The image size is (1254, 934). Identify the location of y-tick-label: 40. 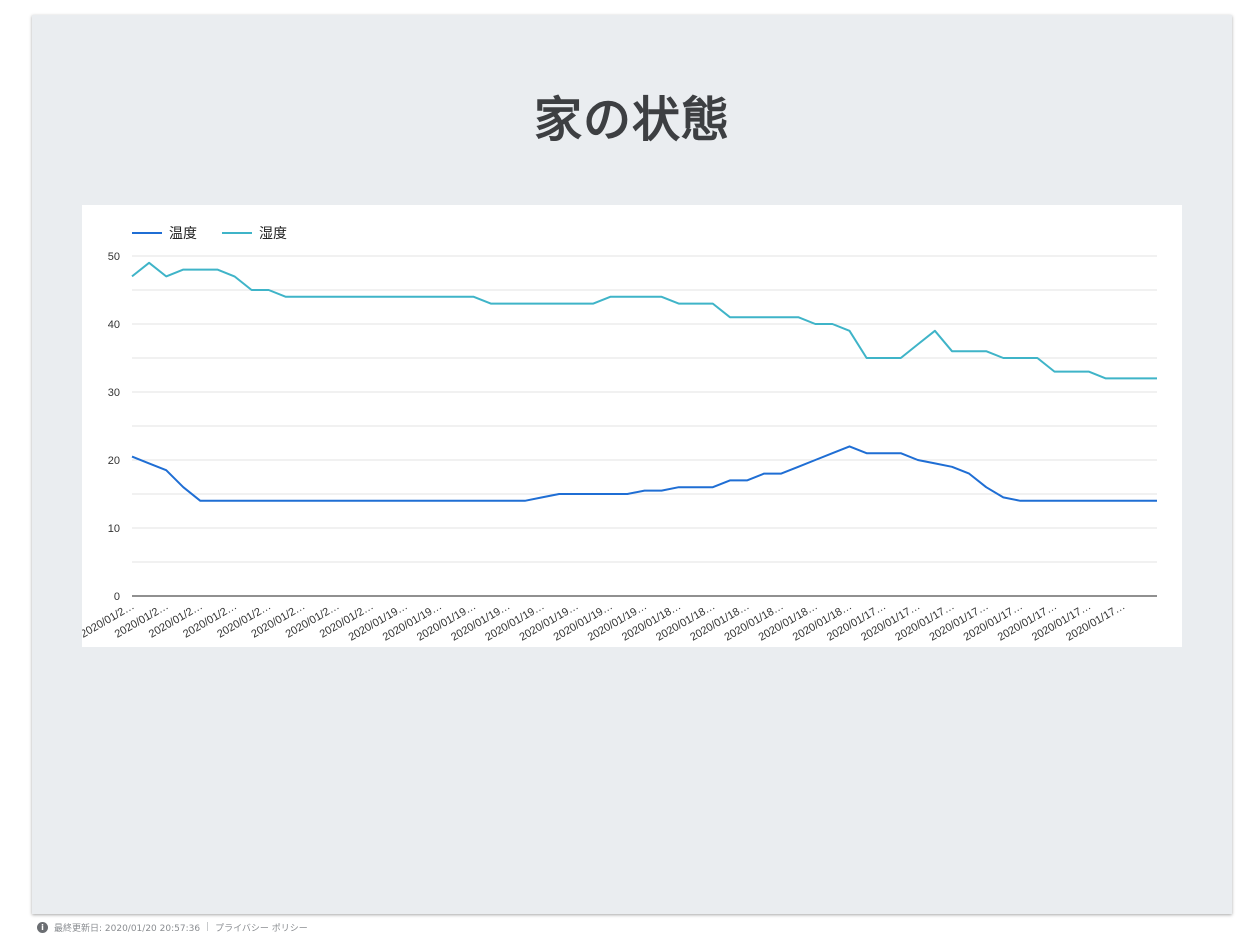
(114, 325).